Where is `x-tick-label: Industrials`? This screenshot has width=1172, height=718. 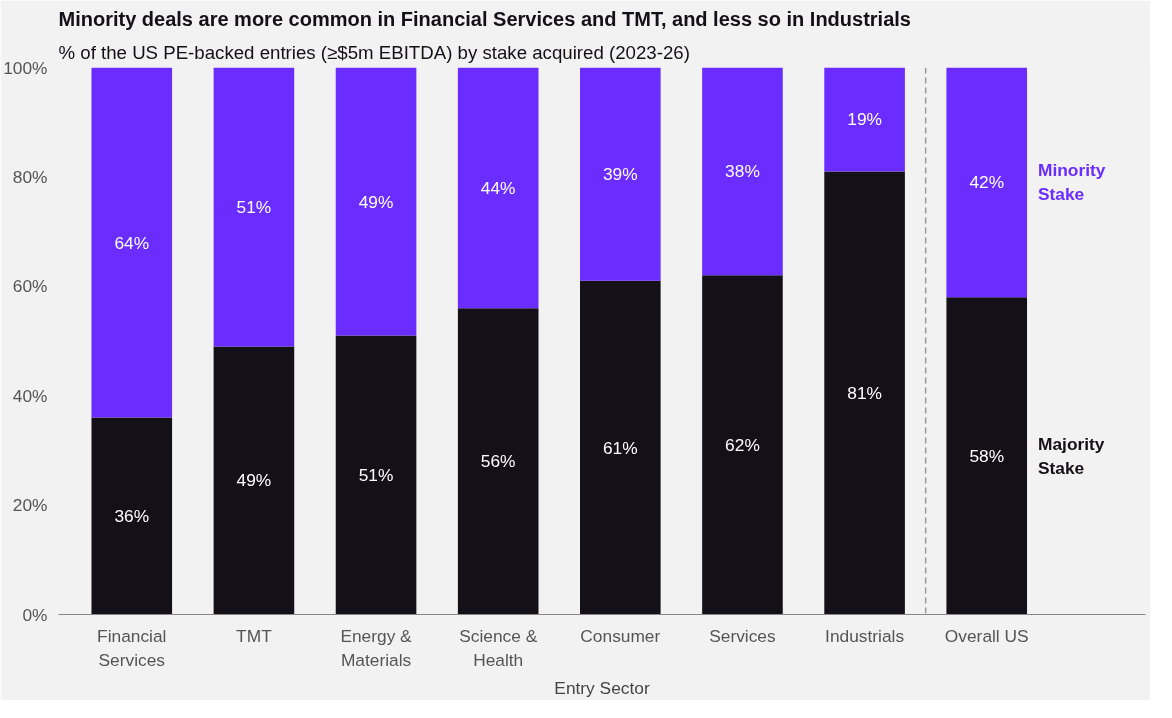
x-tick-label: Industrials is located at coordinates (865, 635).